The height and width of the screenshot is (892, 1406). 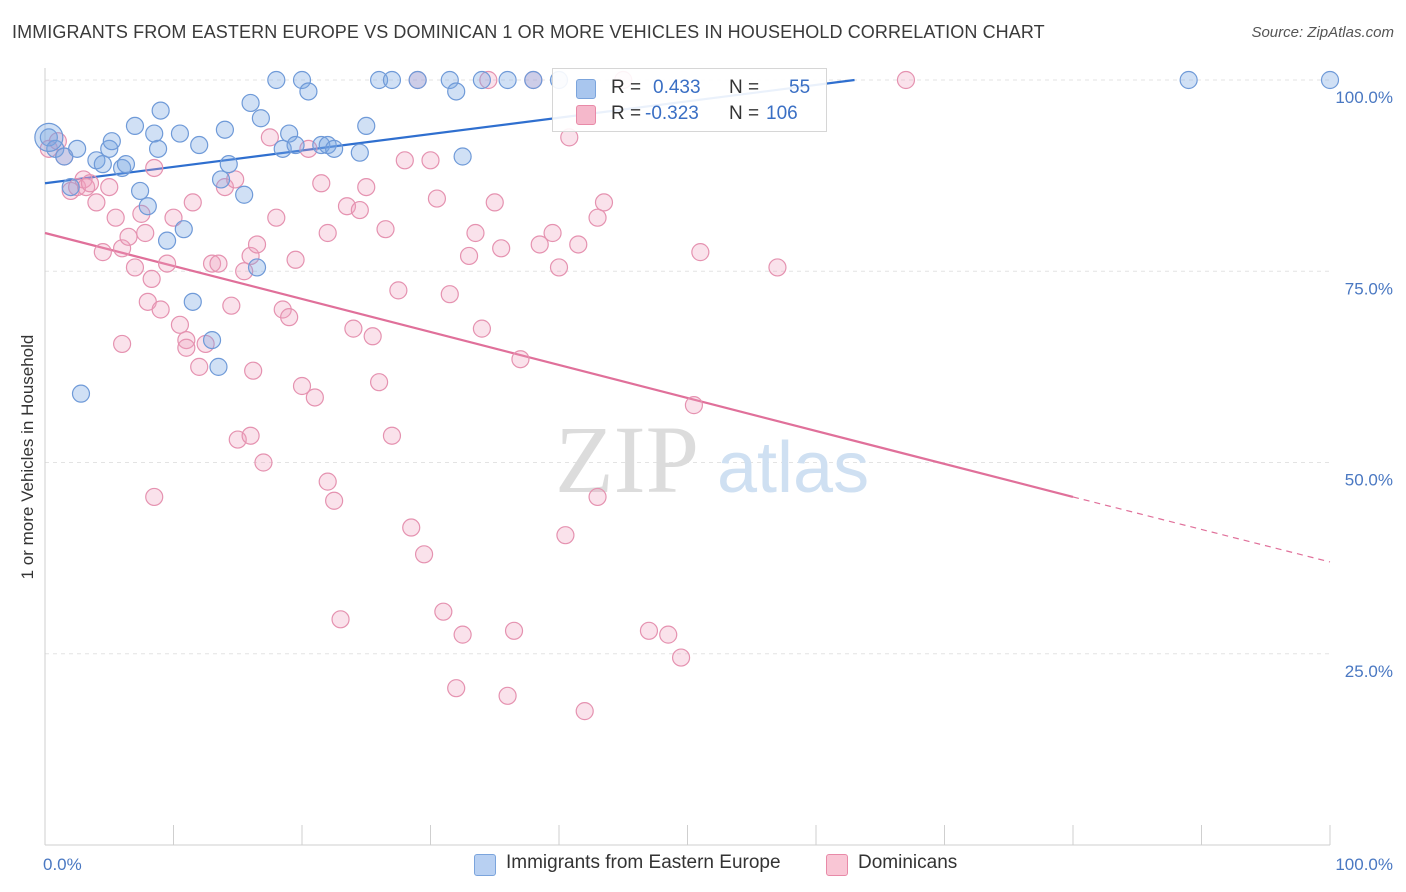 I want to click on x-tick-label: 0.0%, so click(x=62, y=864).